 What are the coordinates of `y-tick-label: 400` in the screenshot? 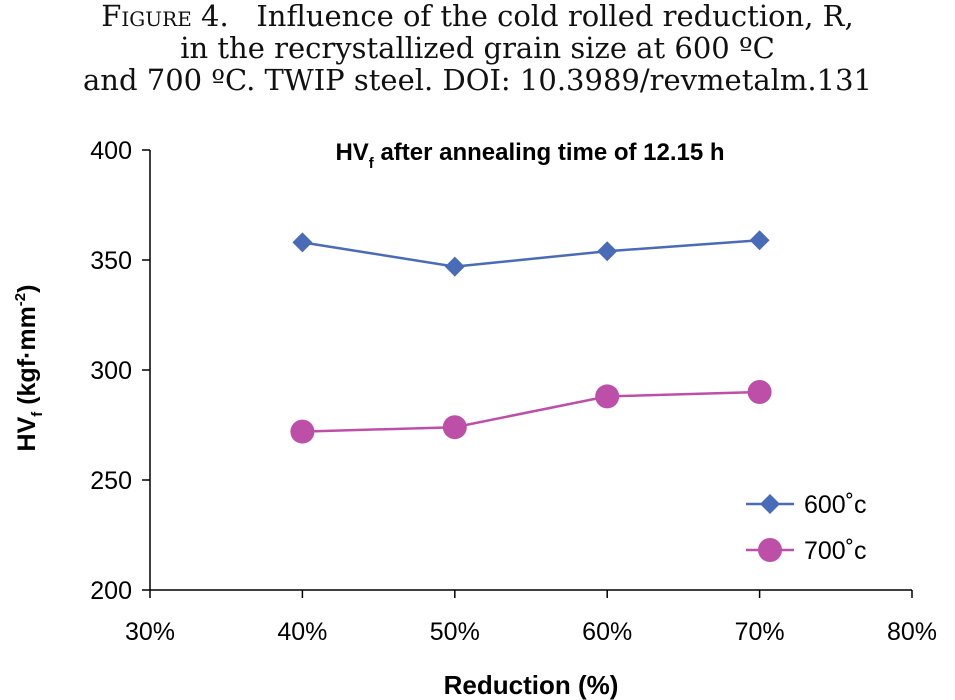 It's located at (111, 151).